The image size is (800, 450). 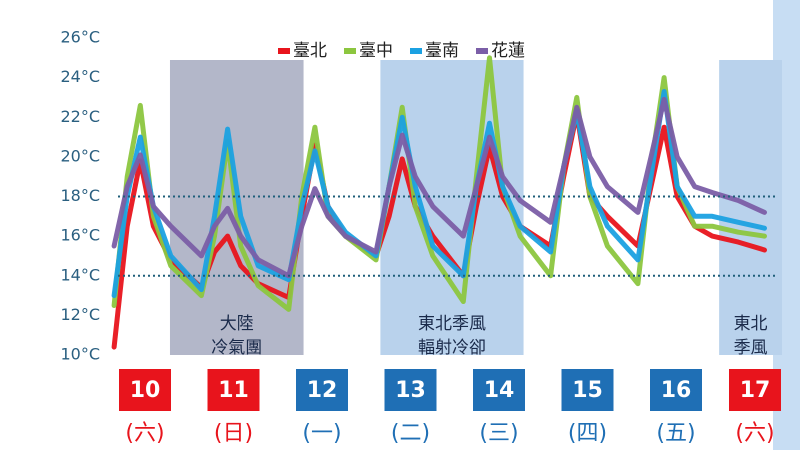 What do you see at coordinates (452, 348) in the screenshot?
I see `band-label: 輻射冷卻` at bounding box center [452, 348].